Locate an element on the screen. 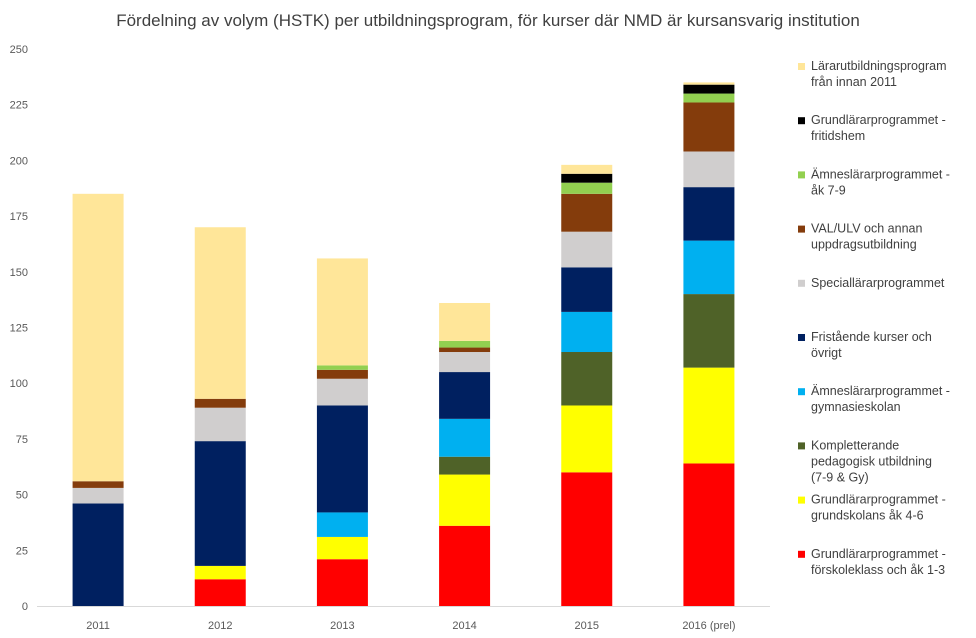 This screenshot has width=976, height=638. legend-item: Lärarutbildningsprogram från innan 2011 is located at coordinates (872, 74).